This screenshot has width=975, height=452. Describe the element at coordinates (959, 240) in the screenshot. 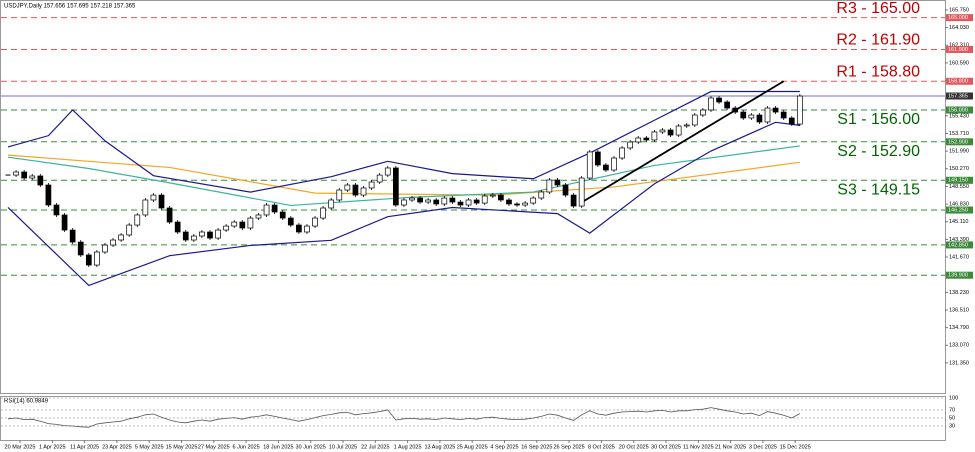

I see `y-tick-label: 143.390` at that location.